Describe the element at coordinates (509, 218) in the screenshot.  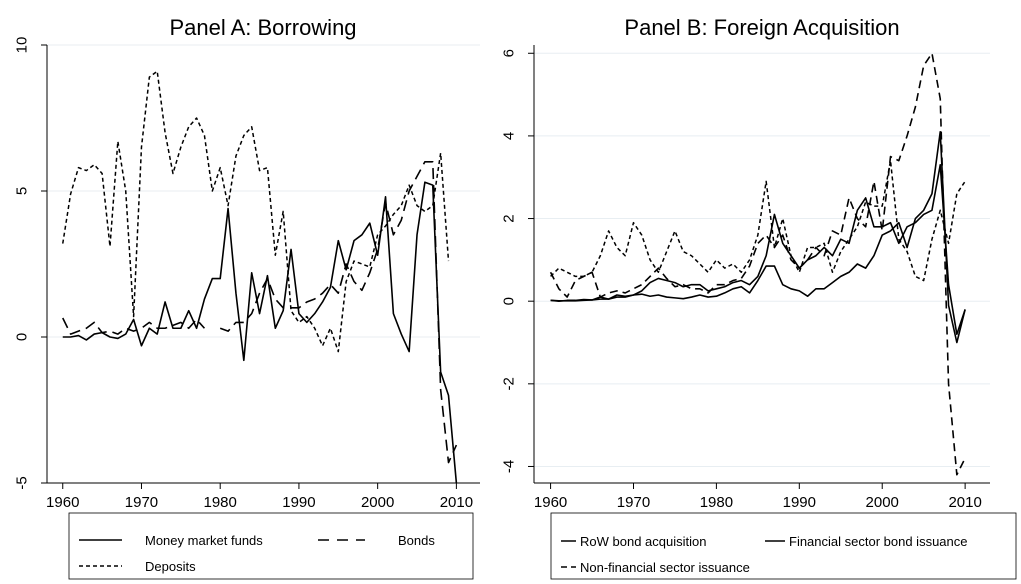
I see `y-tick-label: 2` at that location.